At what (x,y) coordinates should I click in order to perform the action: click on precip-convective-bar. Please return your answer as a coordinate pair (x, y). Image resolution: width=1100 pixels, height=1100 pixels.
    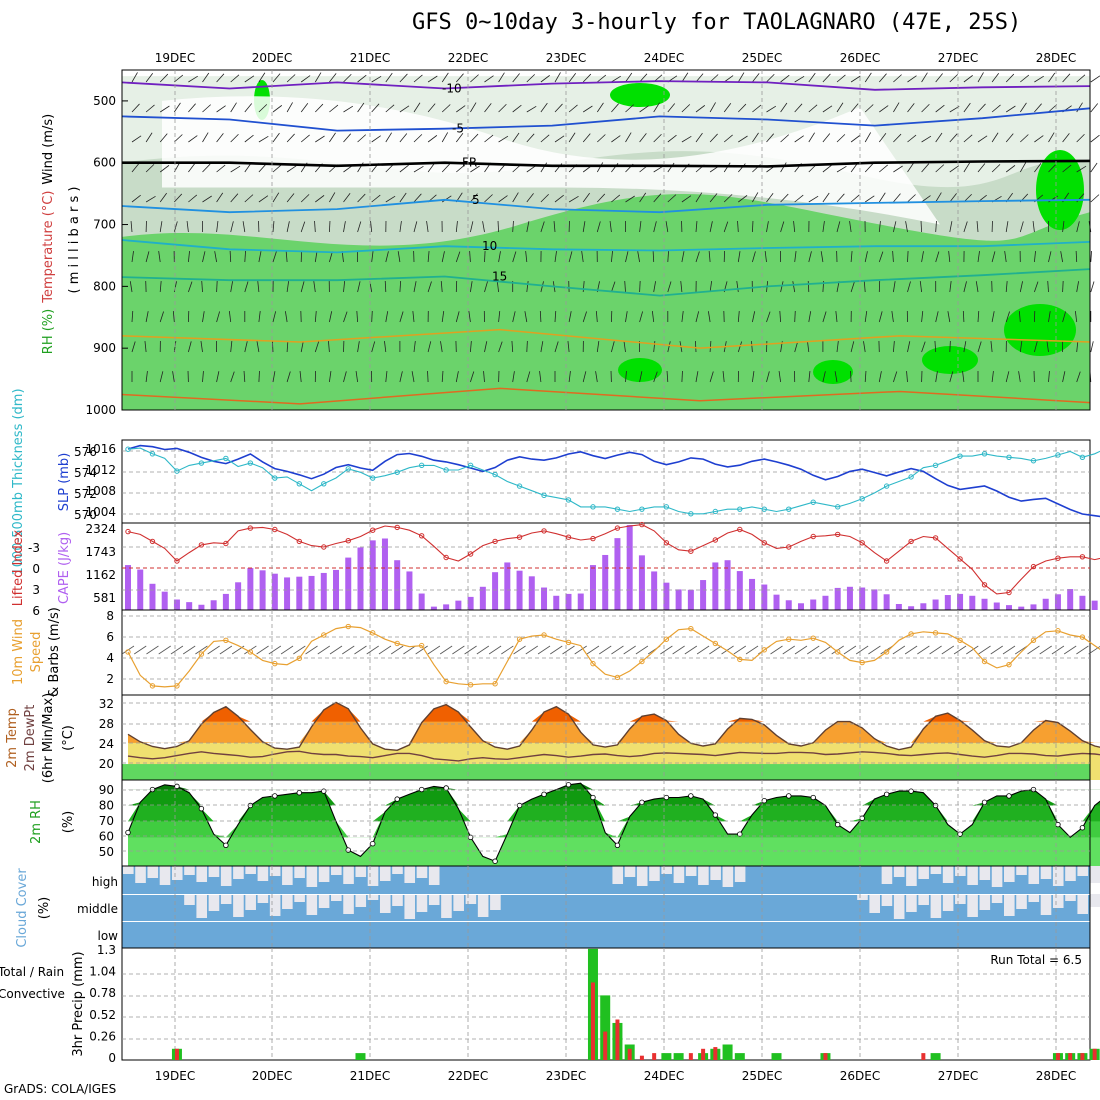
    Looking at the image, I should click on (703, 1054).